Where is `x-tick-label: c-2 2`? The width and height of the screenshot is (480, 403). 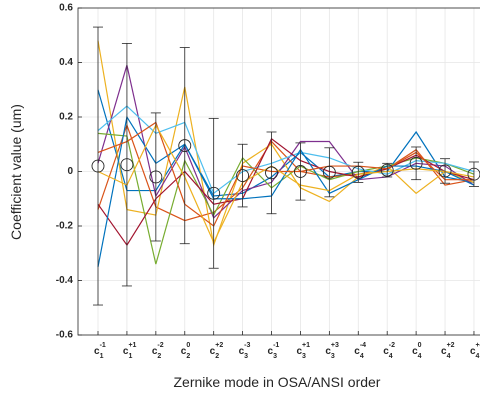
x-tick-label: c-2 2 is located at coordinates (158, 351).